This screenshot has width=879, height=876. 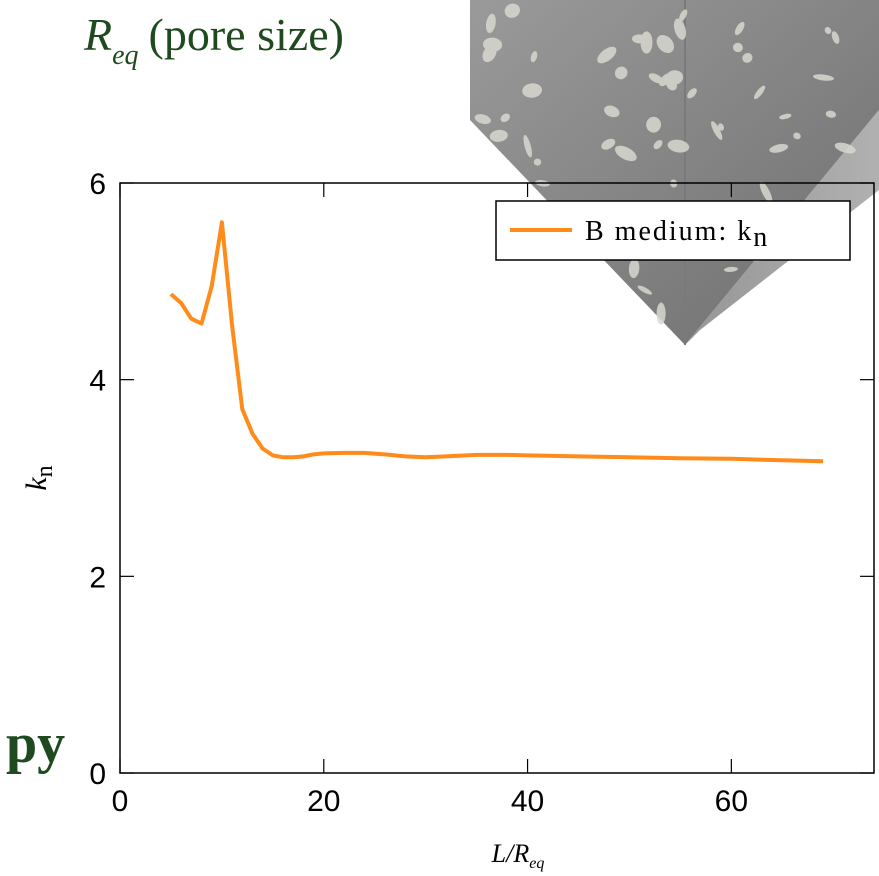 I want to click on y-tick-label: 6, so click(x=97, y=184).